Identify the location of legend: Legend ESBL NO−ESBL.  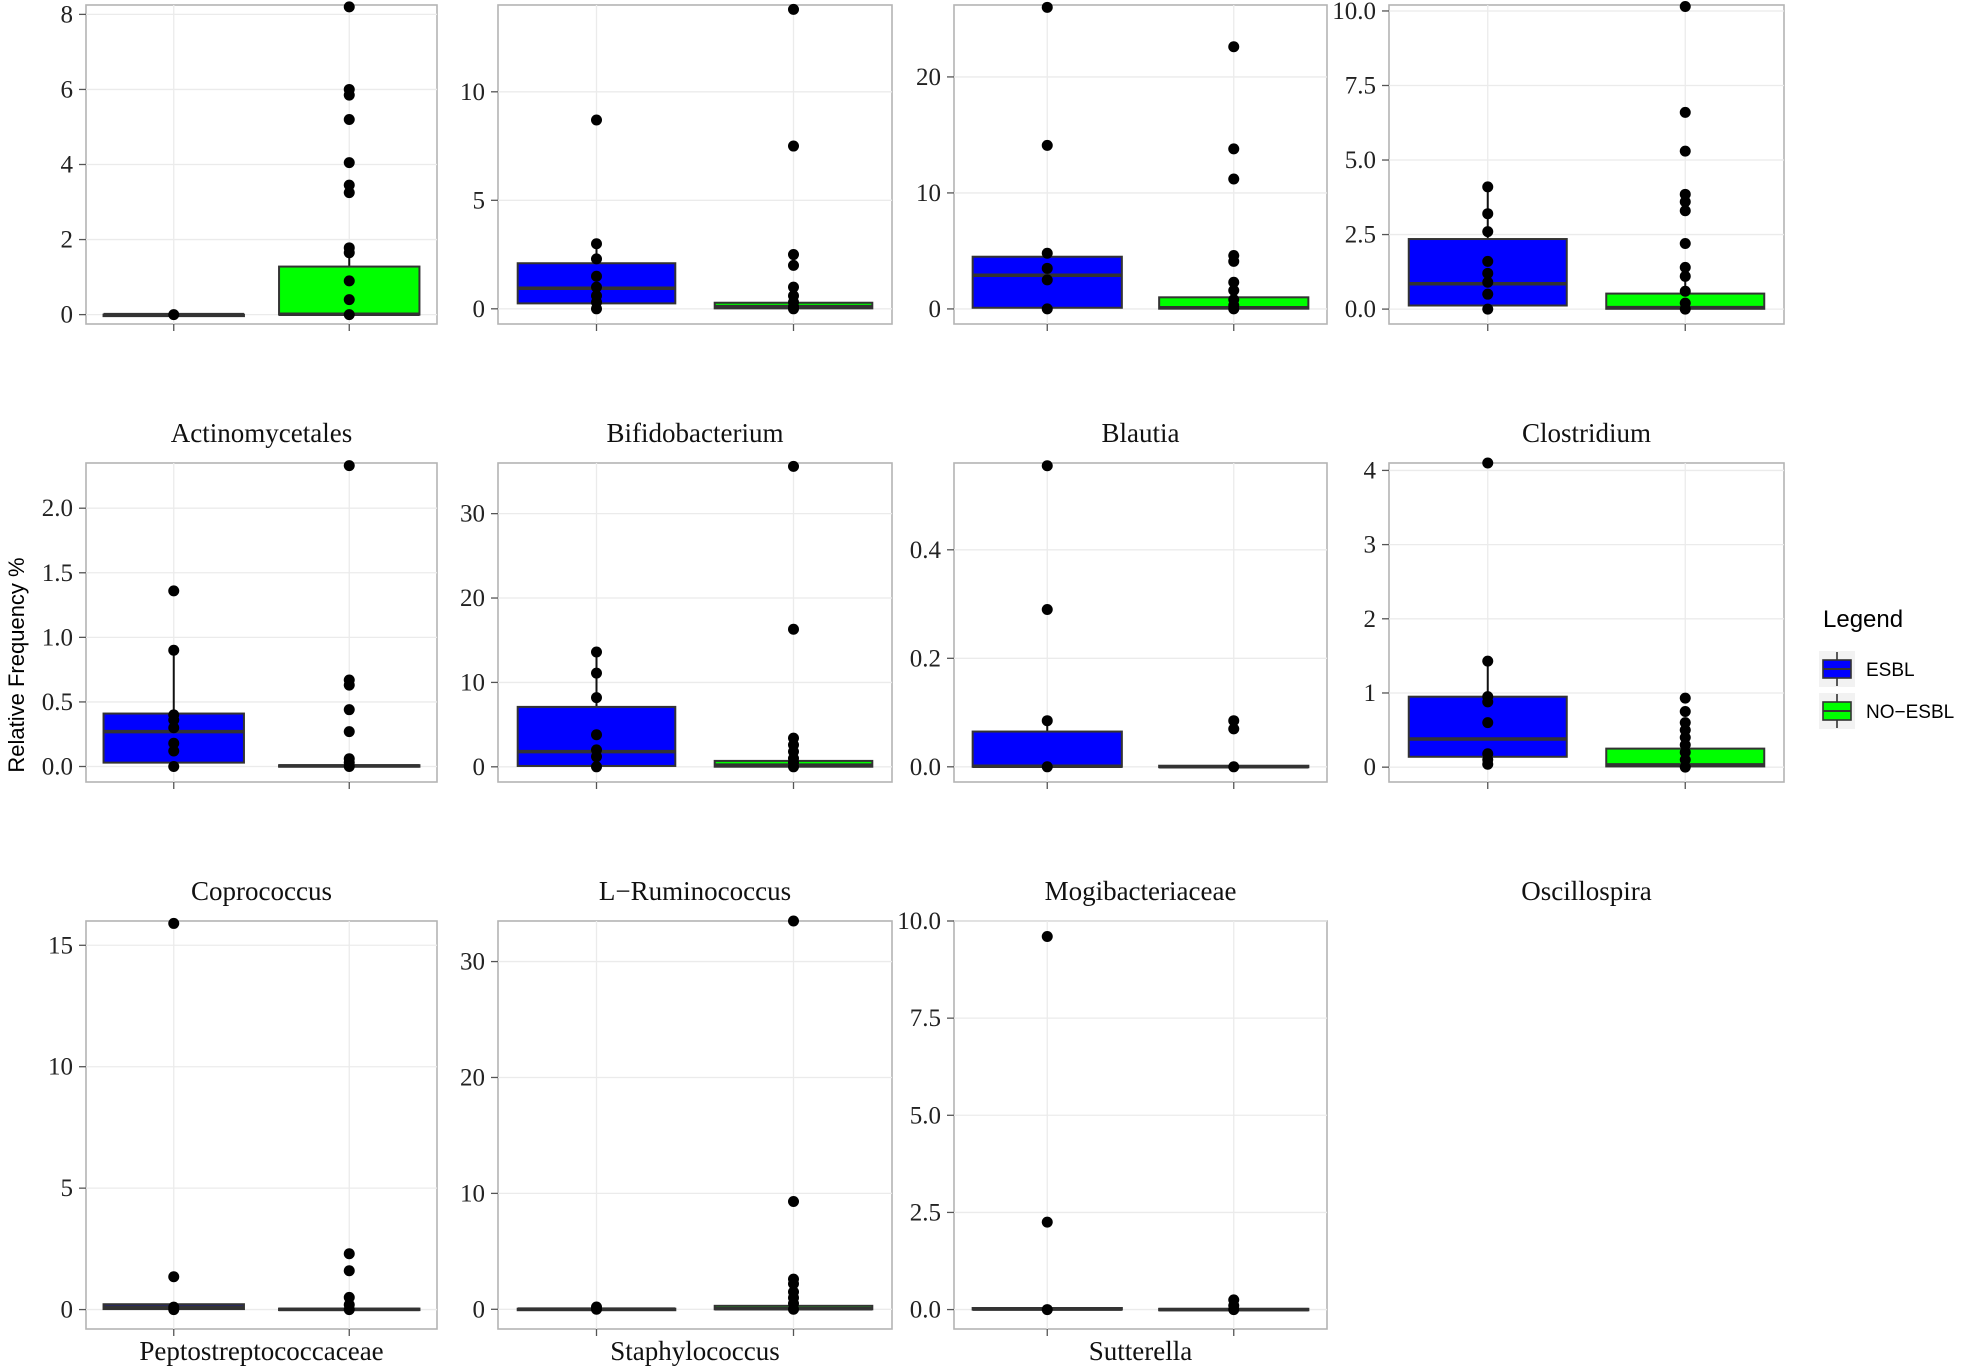
(1886, 667).